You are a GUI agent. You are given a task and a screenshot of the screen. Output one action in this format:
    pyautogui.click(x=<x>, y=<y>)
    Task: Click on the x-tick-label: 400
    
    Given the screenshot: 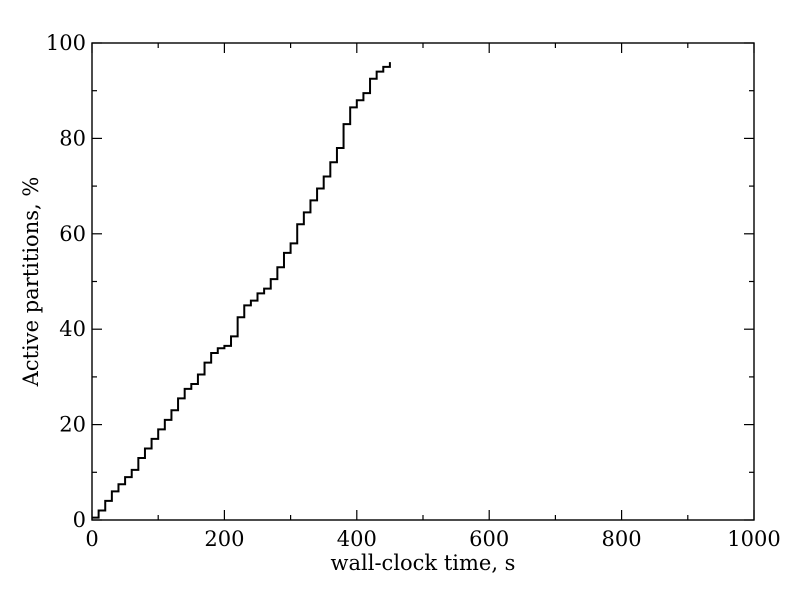 What is the action you would take?
    pyautogui.click(x=357, y=539)
    